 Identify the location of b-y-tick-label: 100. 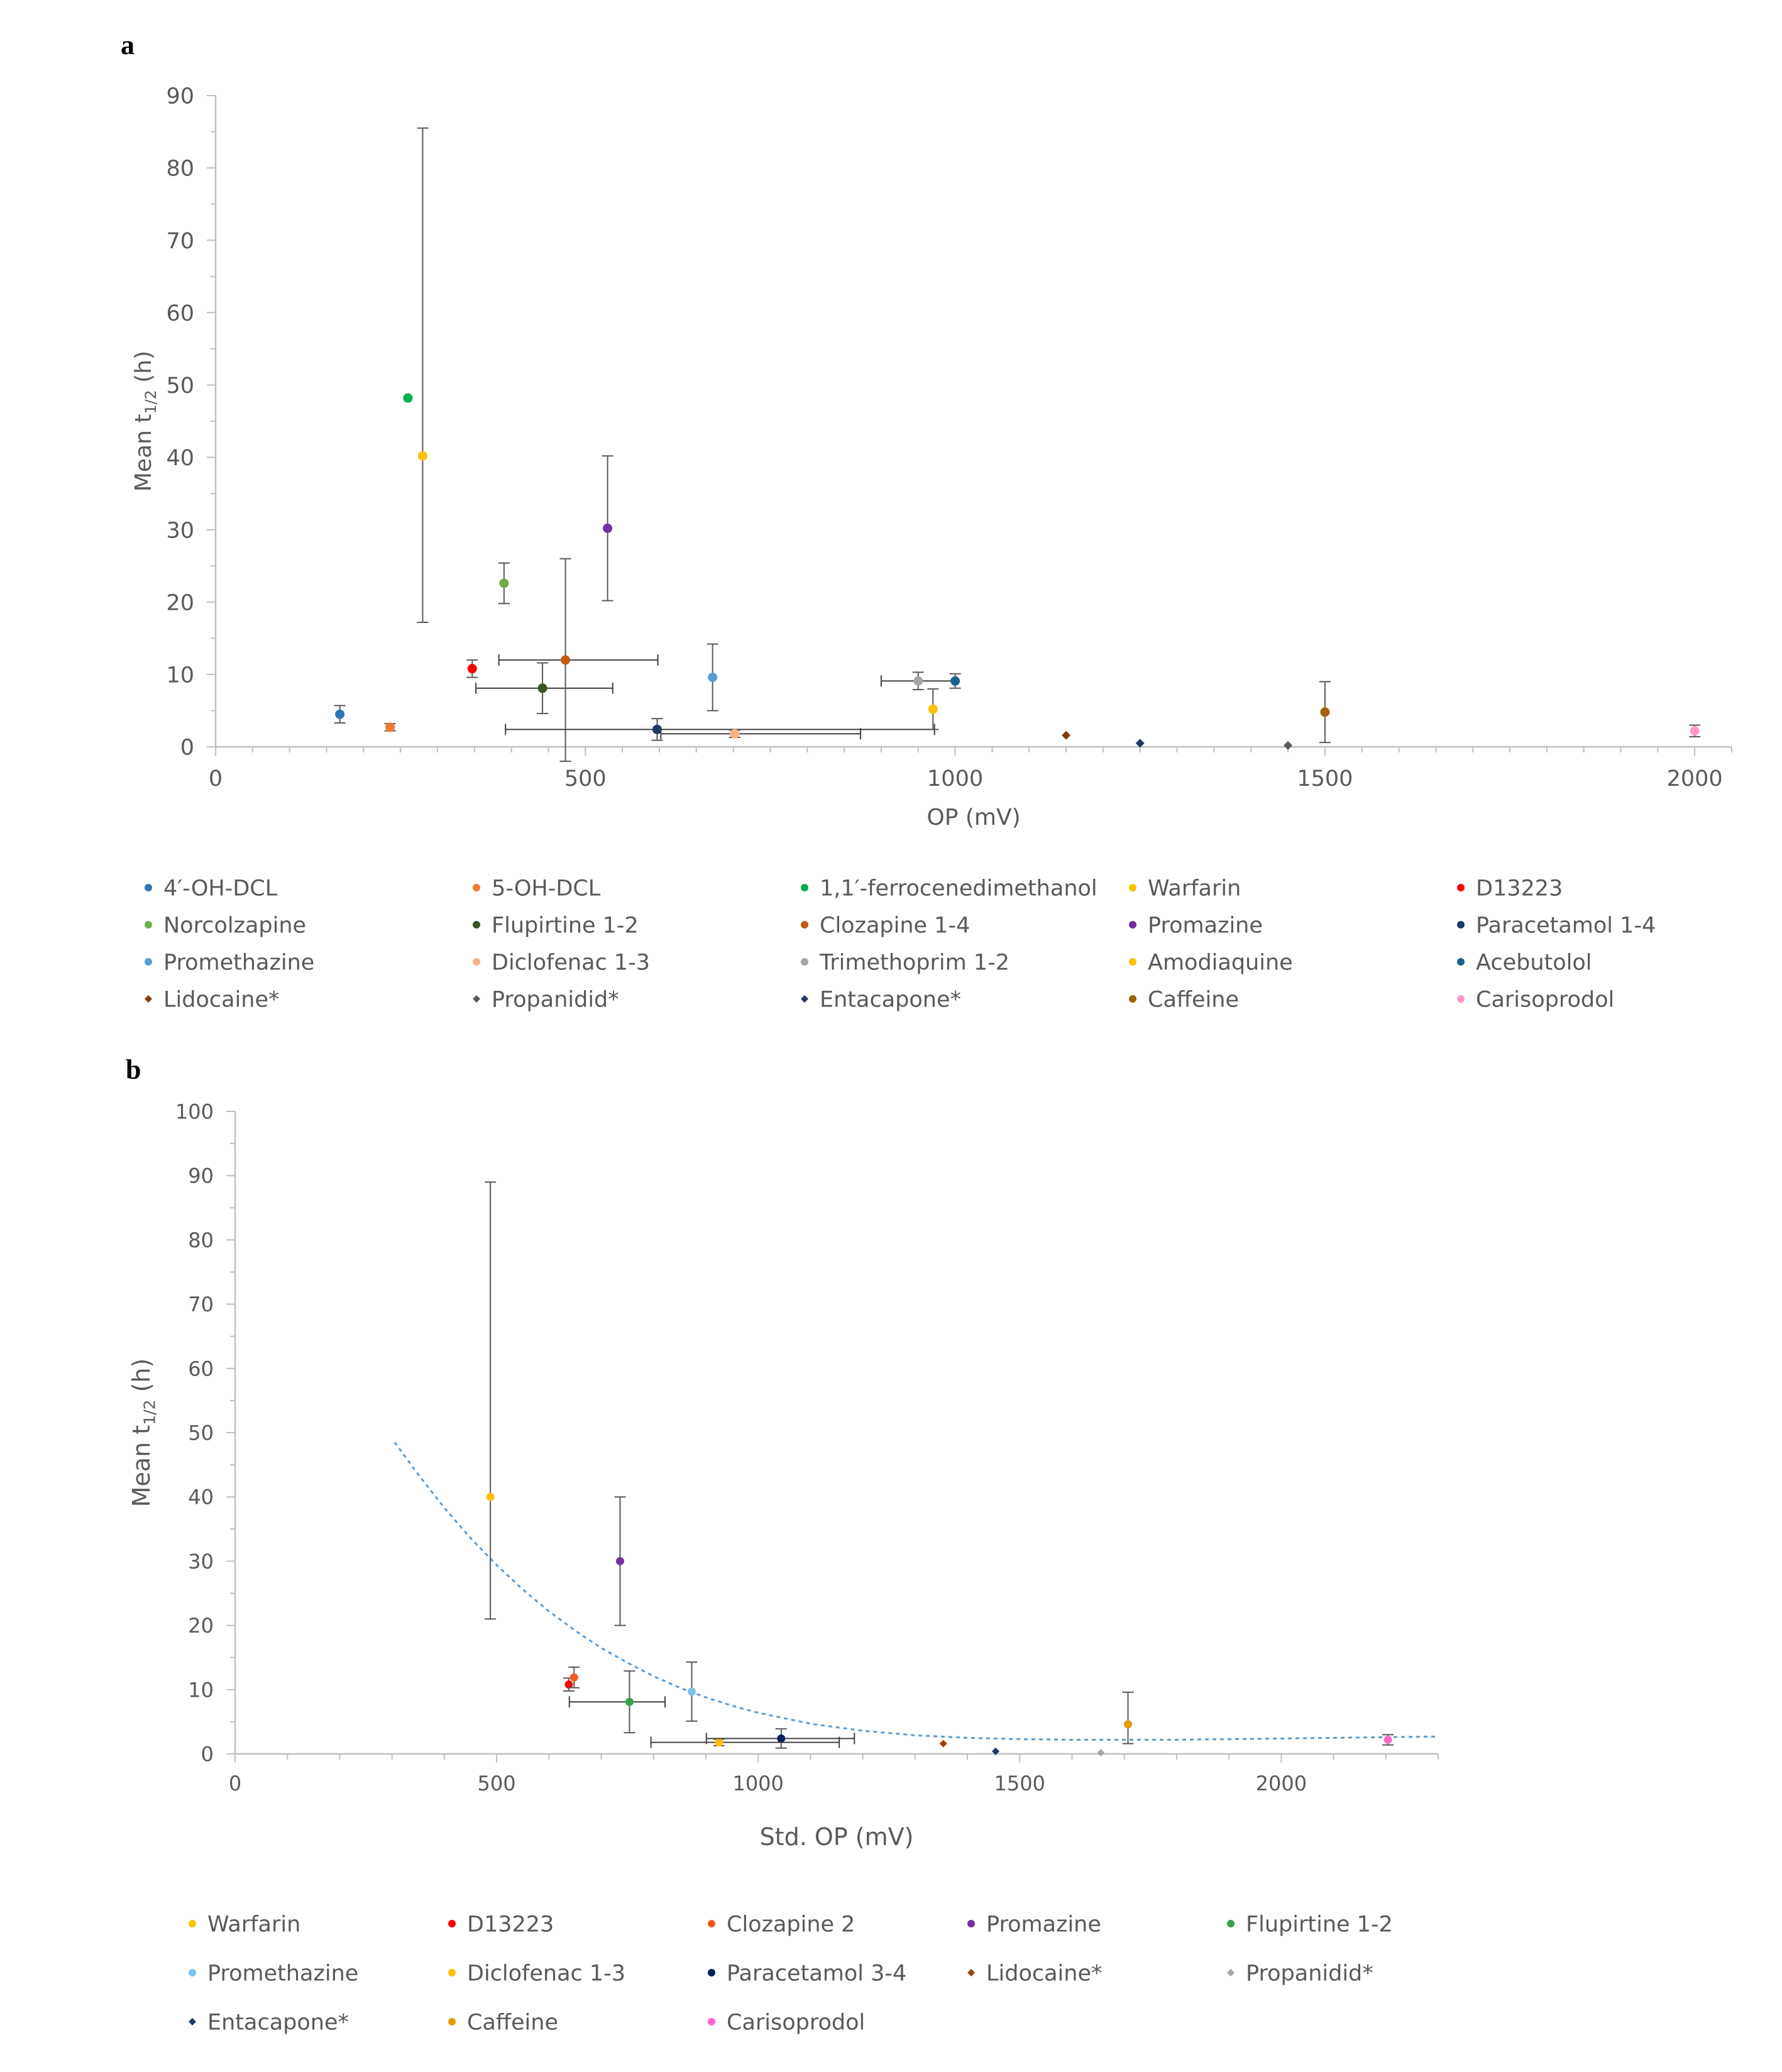
(194, 1112).